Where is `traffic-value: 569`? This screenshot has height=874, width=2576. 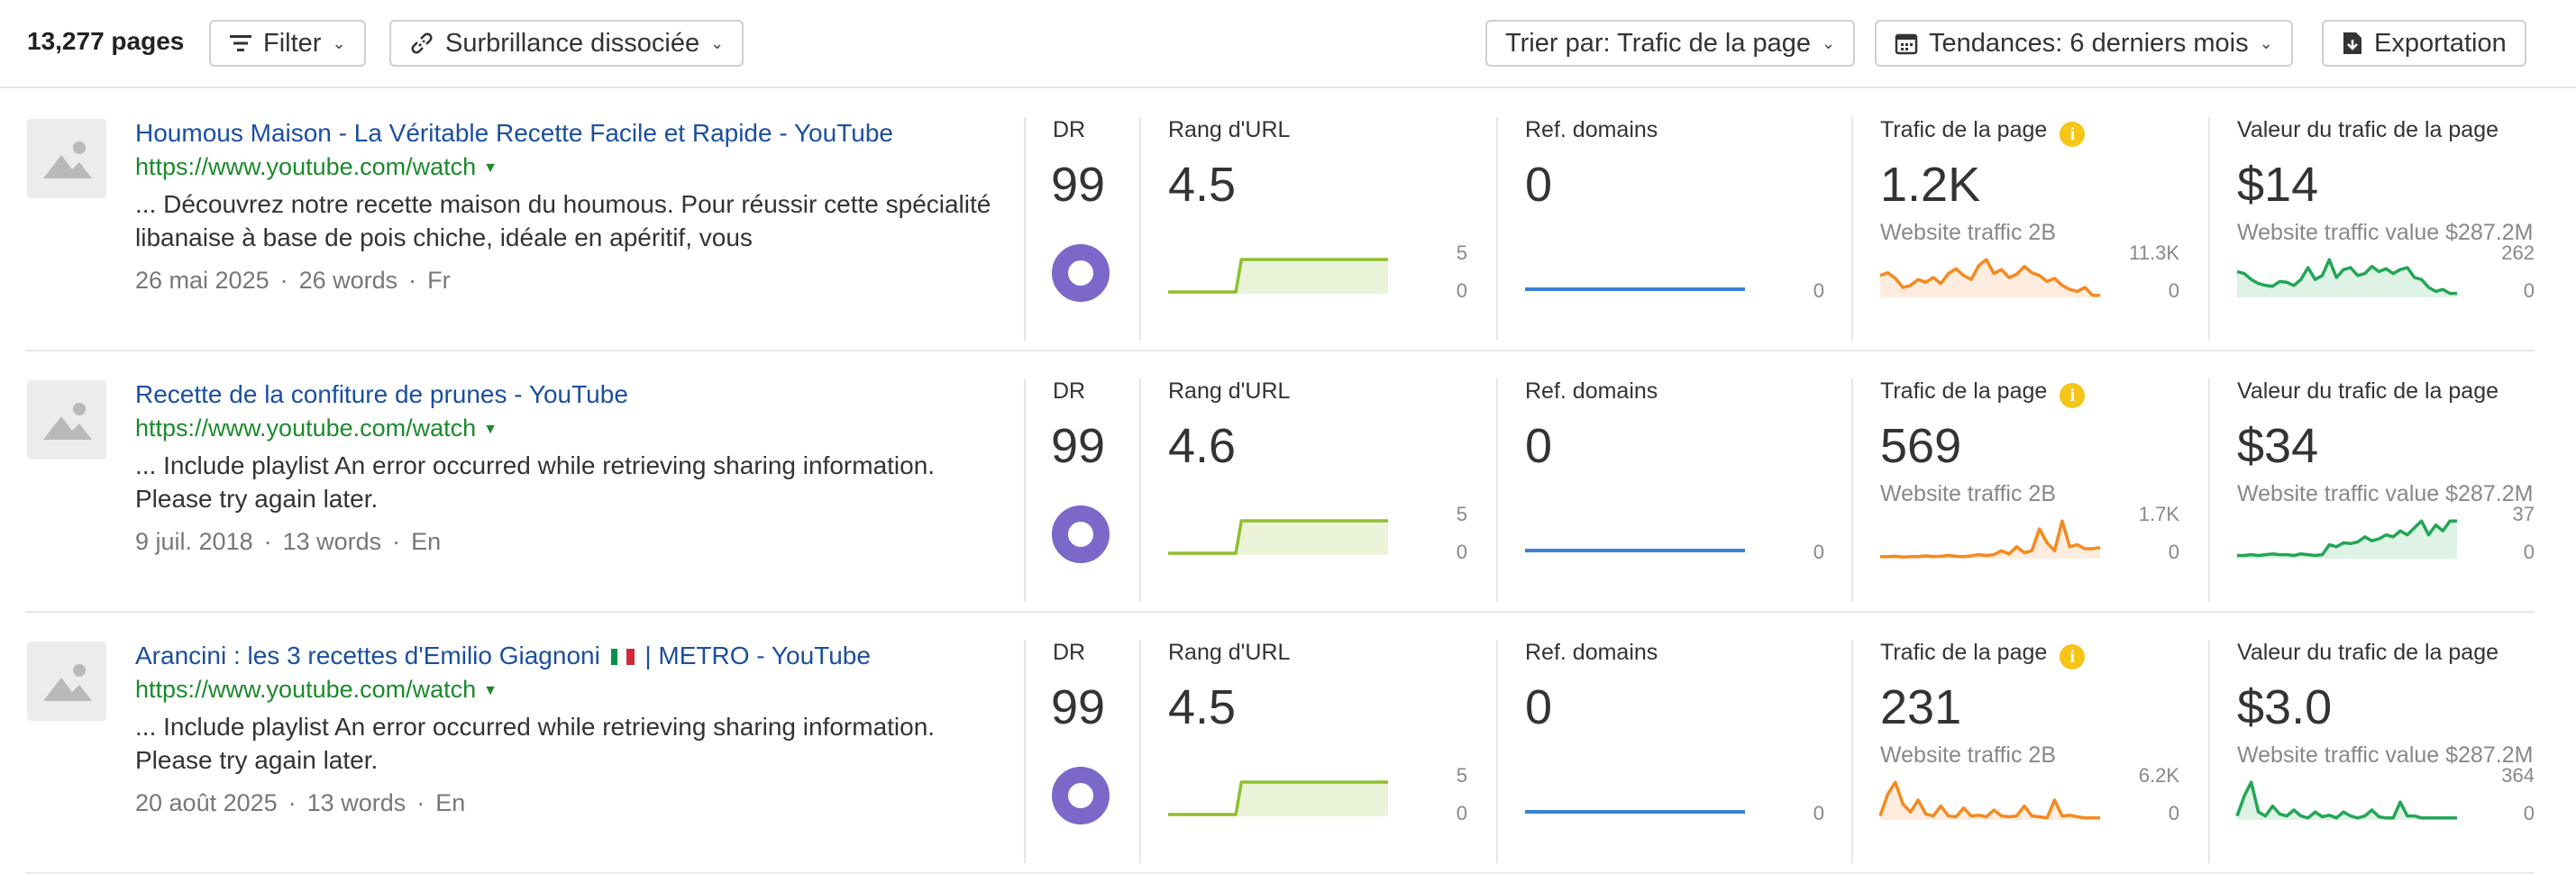 traffic-value: 569 is located at coordinates (1921, 446).